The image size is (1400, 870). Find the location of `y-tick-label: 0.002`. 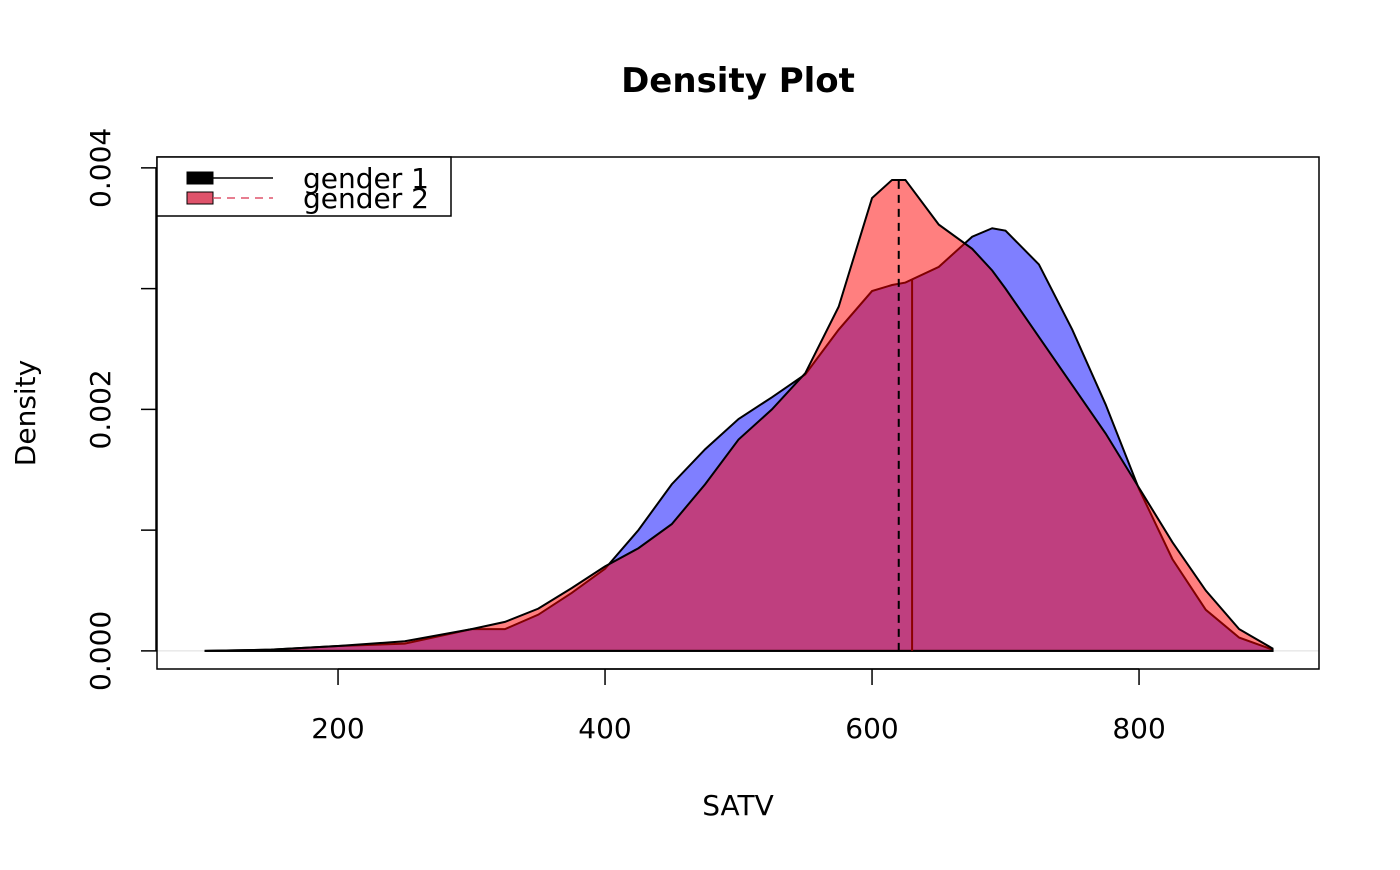

y-tick-label: 0.002 is located at coordinates (100, 409).